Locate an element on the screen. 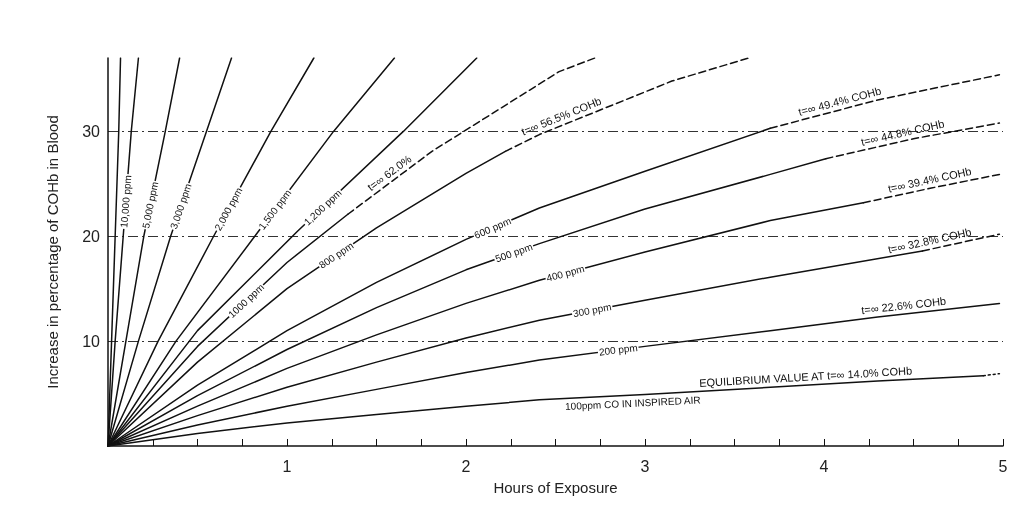 This screenshot has width=1035, height=518. series-label: 100ppm CO IN INSPIRED AIR is located at coordinates (632, 403).